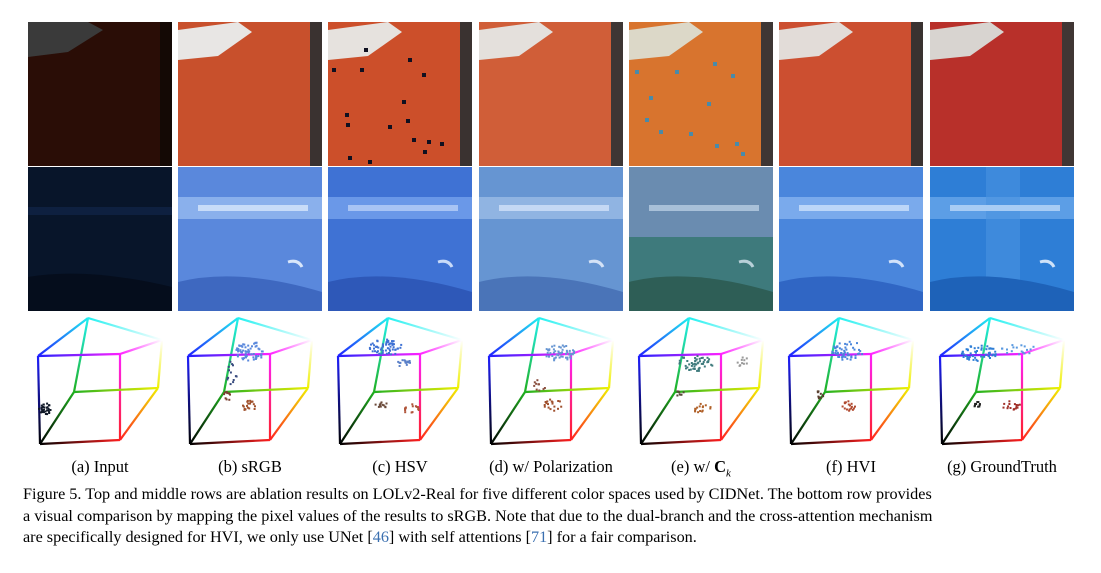 The height and width of the screenshot is (573, 1101). Describe the element at coordinates (250, 94) in the screenshot. I see `top-image-srgb` at that location.